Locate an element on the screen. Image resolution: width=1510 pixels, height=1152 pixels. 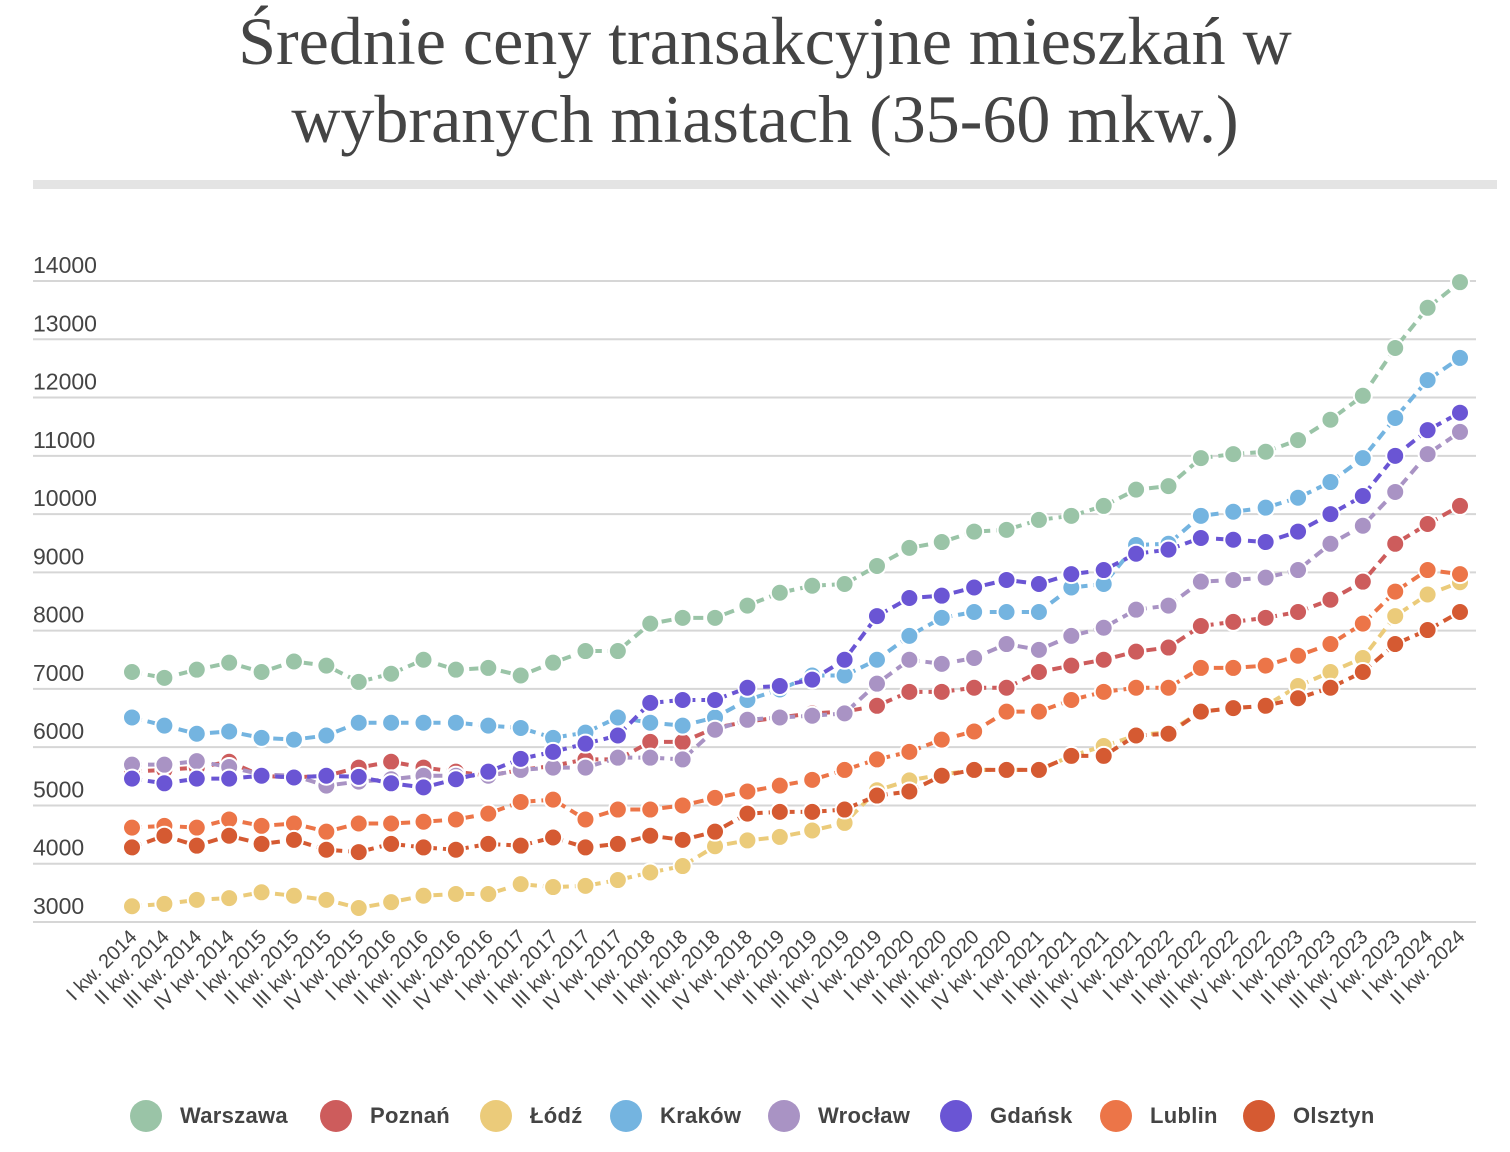
legend-item: Lublin is located at coordinates (1159, 1116).